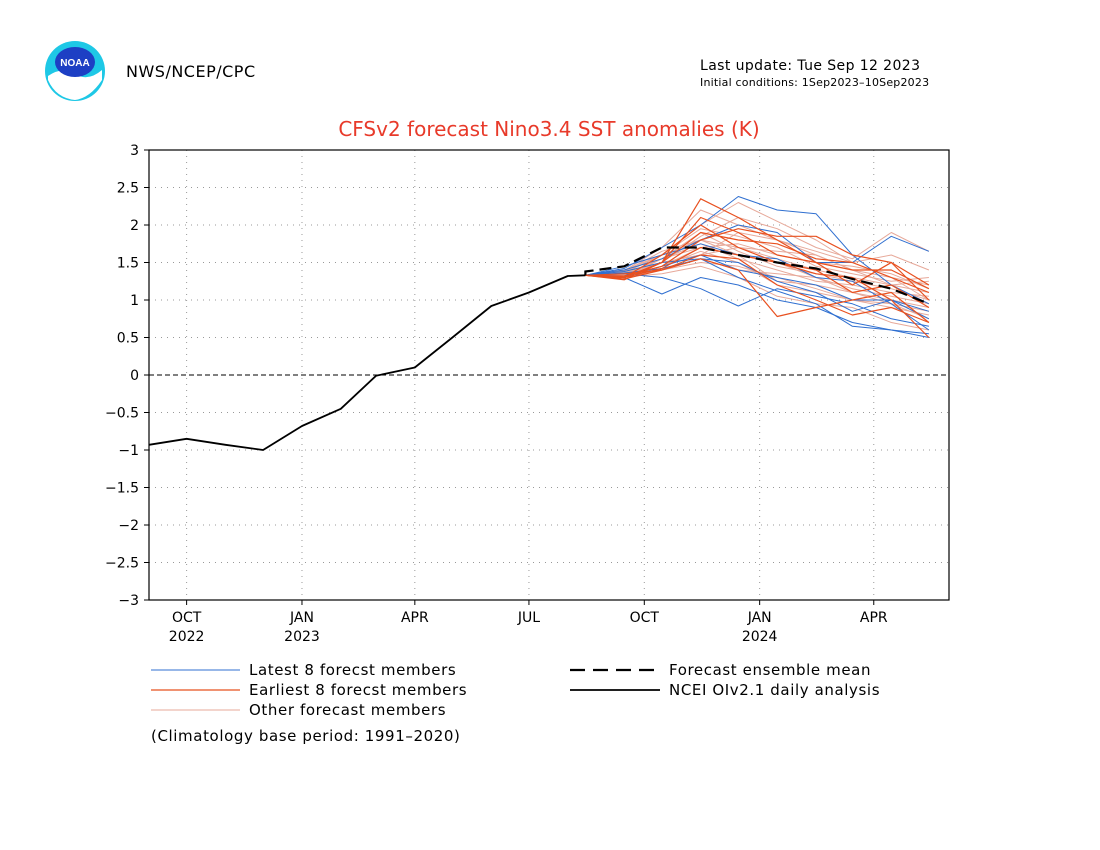 Image resolution: width=1100 pixels, height=850 pixels. Describe the element at coordinates (75, 71) in the screenshot. I see `noaa-logo-icon: NOAA` at that location.